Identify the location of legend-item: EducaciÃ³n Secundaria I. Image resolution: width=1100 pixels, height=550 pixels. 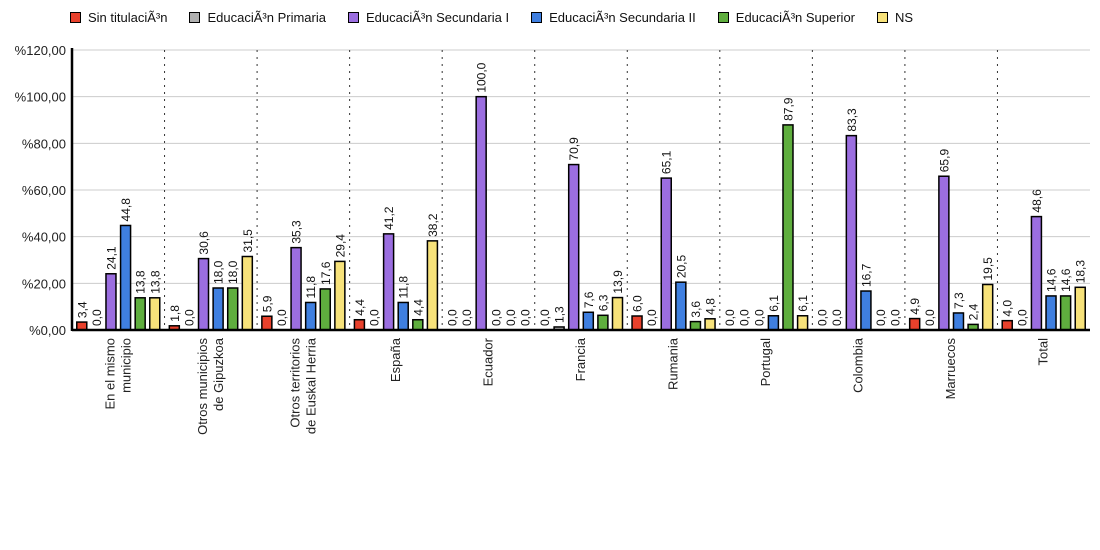
(428, 17).